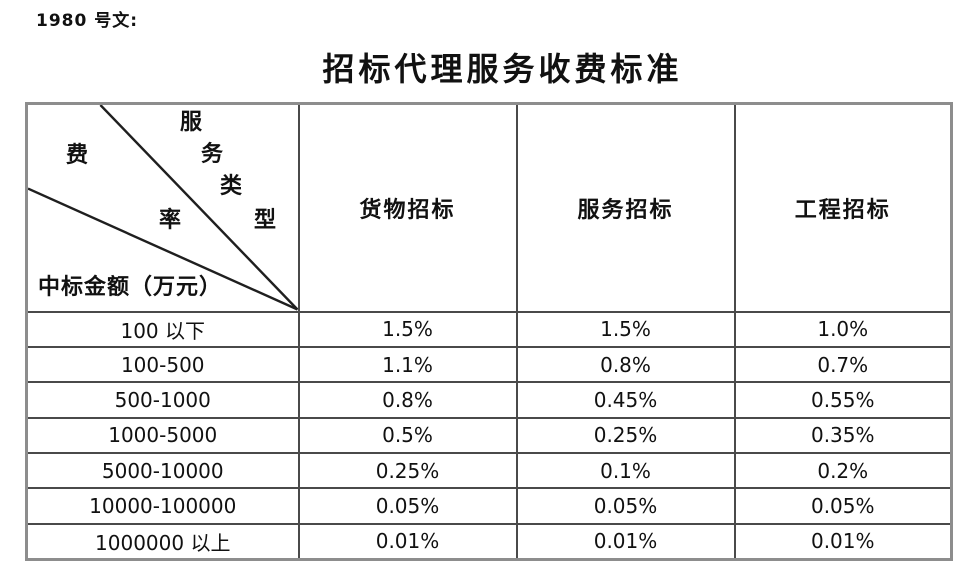 The height and width of the screenshot is (581, 976). I want to click on row-label: 100-500, so click(162, 364).